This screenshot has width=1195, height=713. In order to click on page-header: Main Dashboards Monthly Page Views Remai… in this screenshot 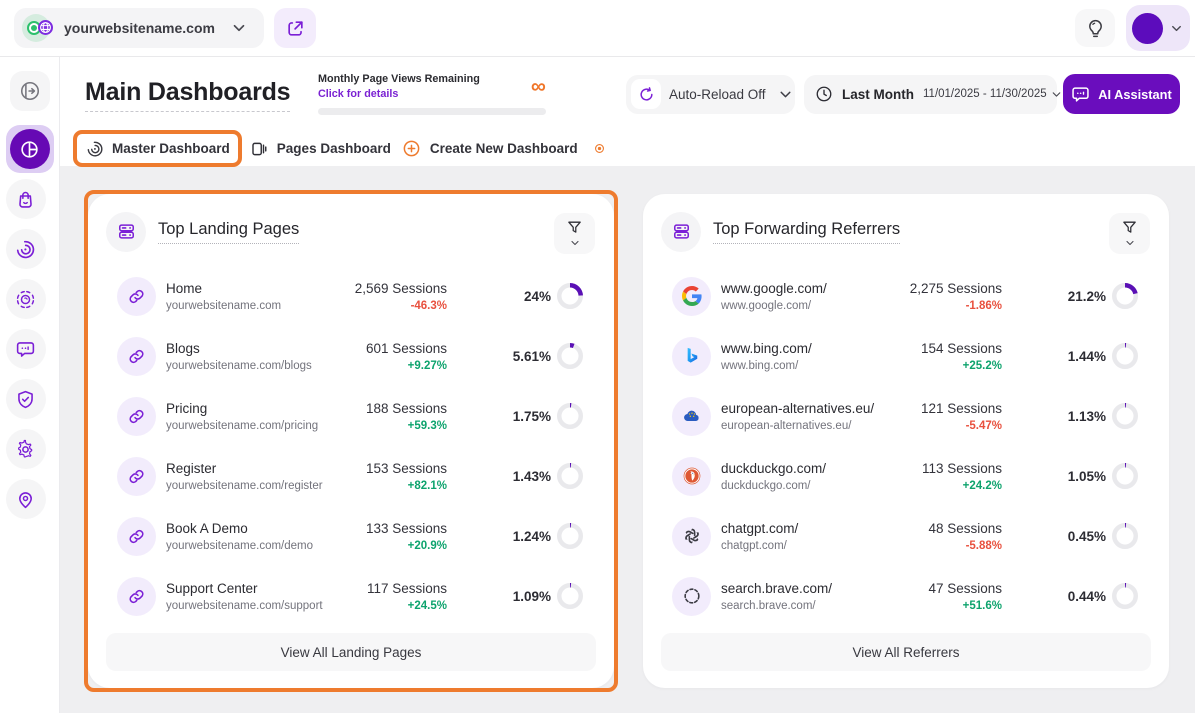, I will do `click(627, 112)`.